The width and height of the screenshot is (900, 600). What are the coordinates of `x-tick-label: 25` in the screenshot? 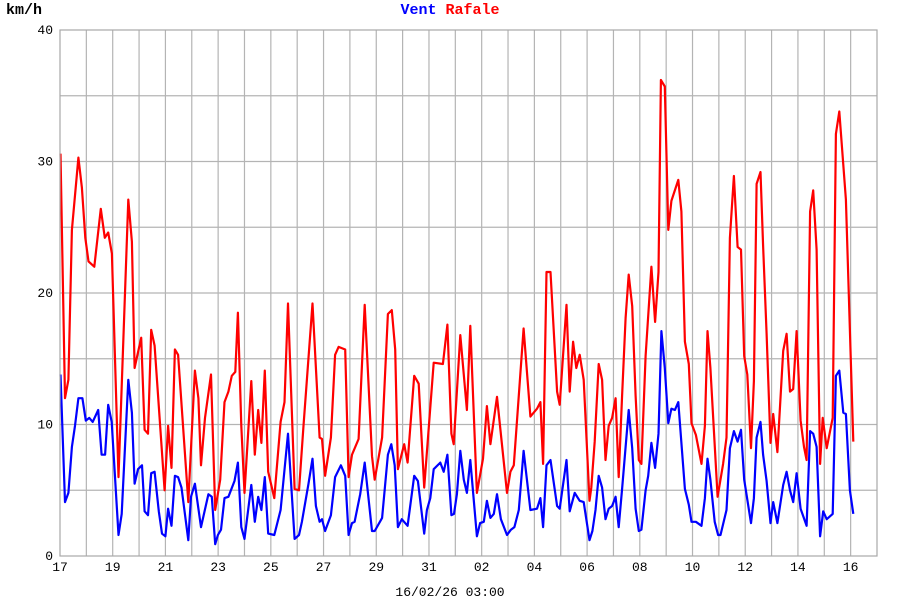 It's located at (271, 567).